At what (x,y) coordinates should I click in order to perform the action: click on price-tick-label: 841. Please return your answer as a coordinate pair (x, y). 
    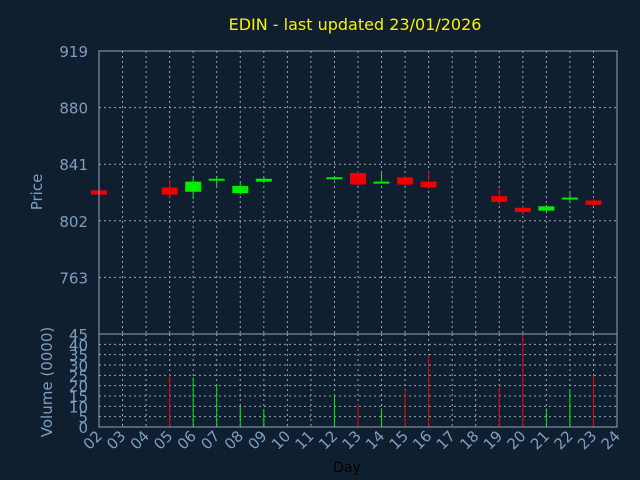
    Looking at the image, I should click on (73, 165).